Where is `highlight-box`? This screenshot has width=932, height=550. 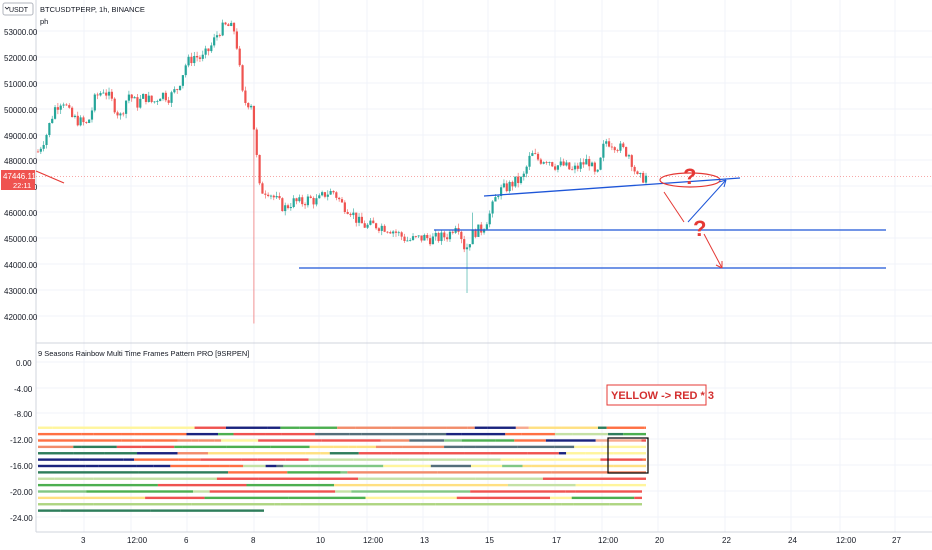 highlight-box is located at coordinates (628, 455).